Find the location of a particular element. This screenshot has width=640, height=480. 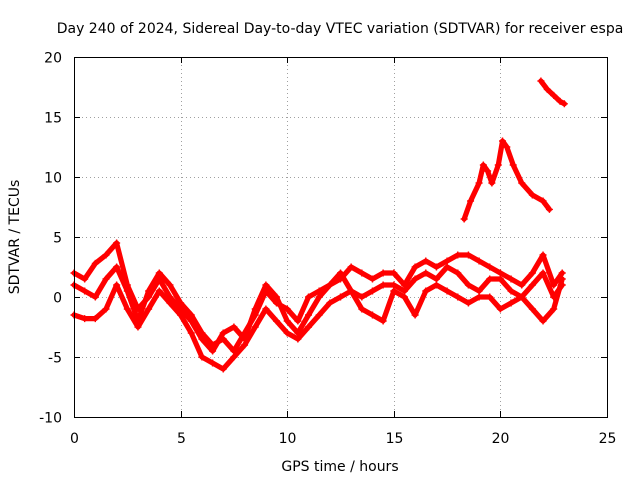

y-axis-label: SDTVAR / TECUs is located at coordinates (15, 237).